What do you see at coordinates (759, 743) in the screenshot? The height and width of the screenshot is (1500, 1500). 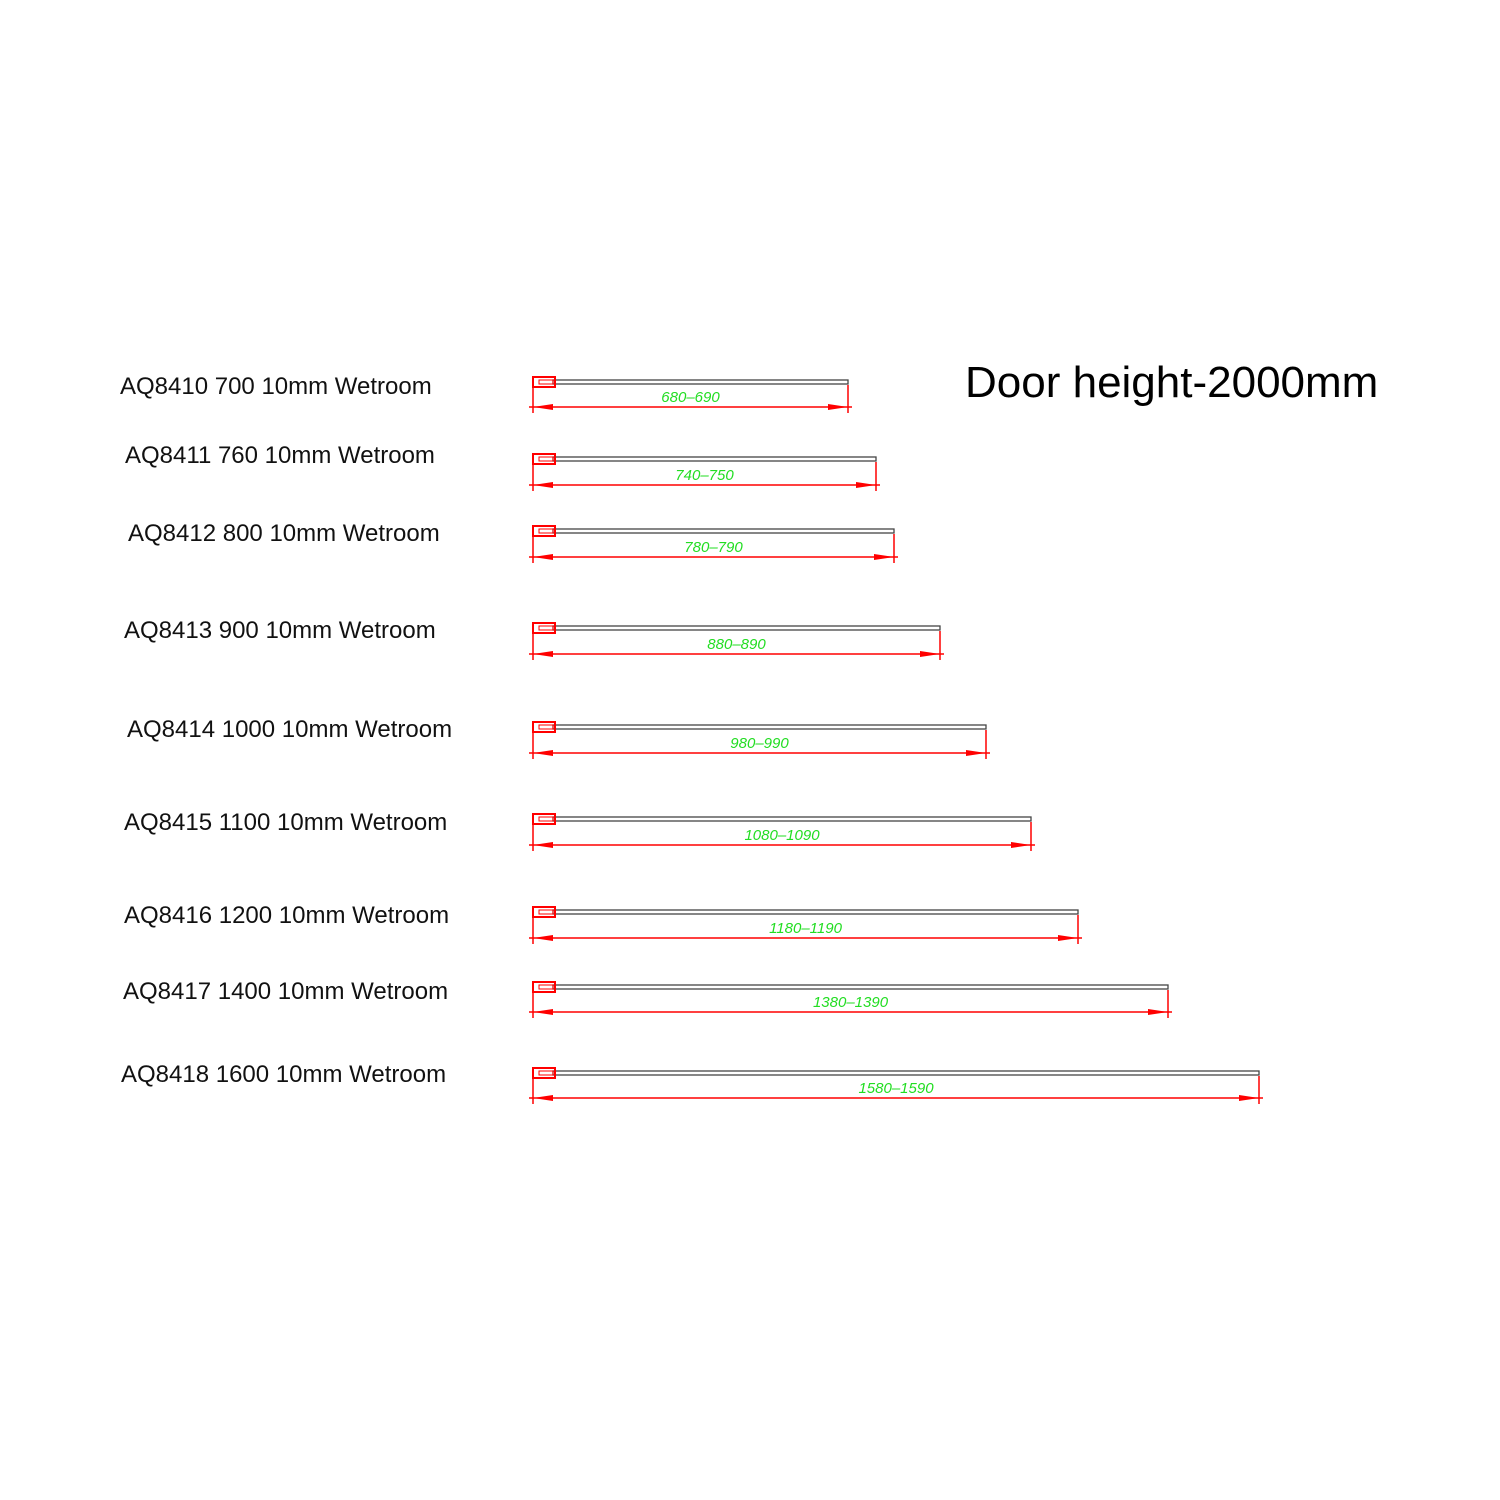 I see `dimension-text: 980–990` at bounding box center [759, 743].